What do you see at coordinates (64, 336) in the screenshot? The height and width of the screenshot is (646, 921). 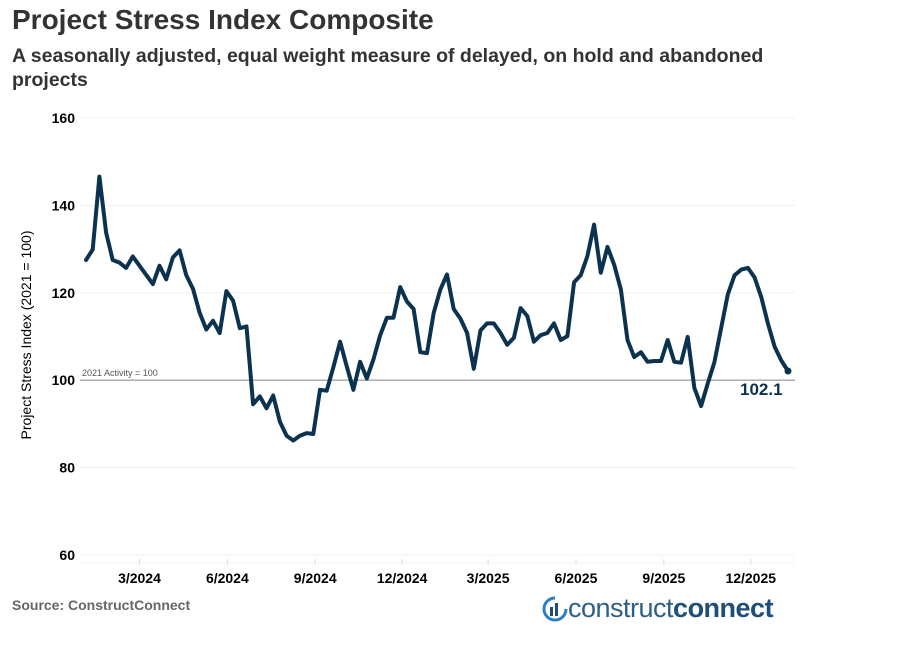 I see `y-axis-ticks: 60 80 100 120 140 160` at bounding box center [64, 336].